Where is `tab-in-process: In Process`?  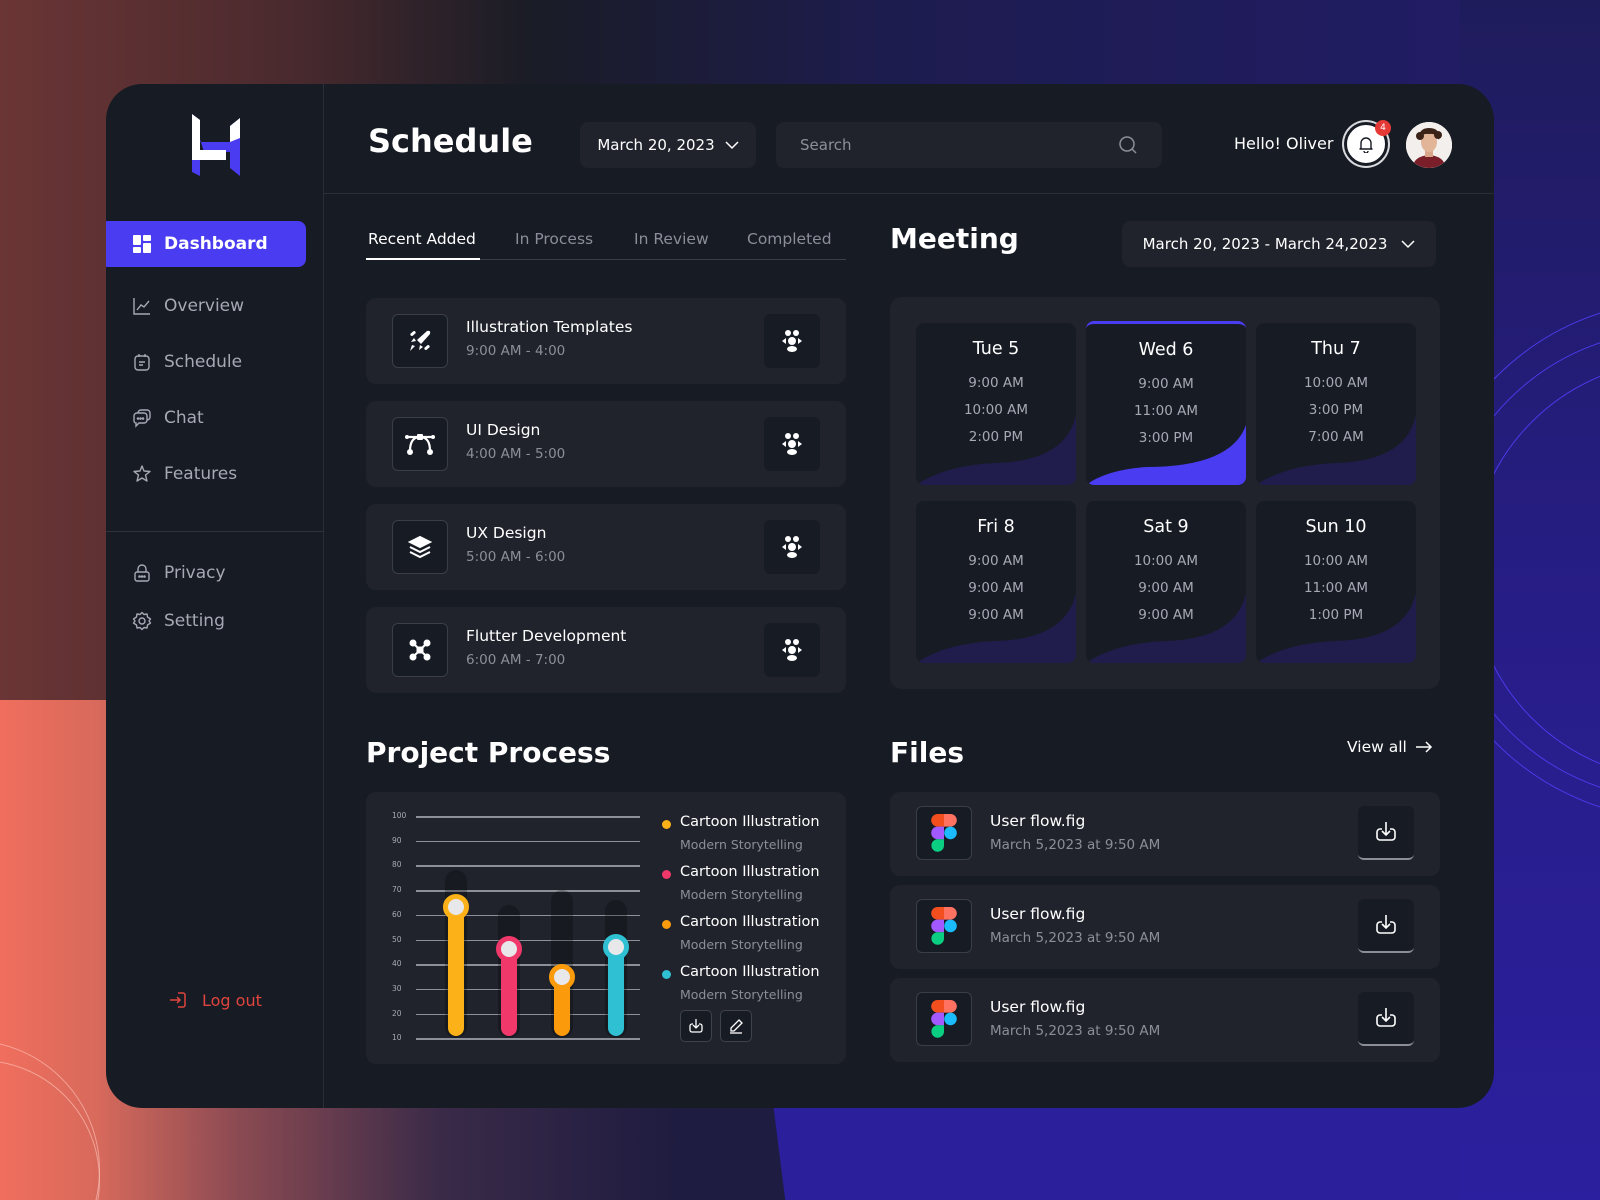 tab-in-process: In Process is located at coordinates (554, 239).